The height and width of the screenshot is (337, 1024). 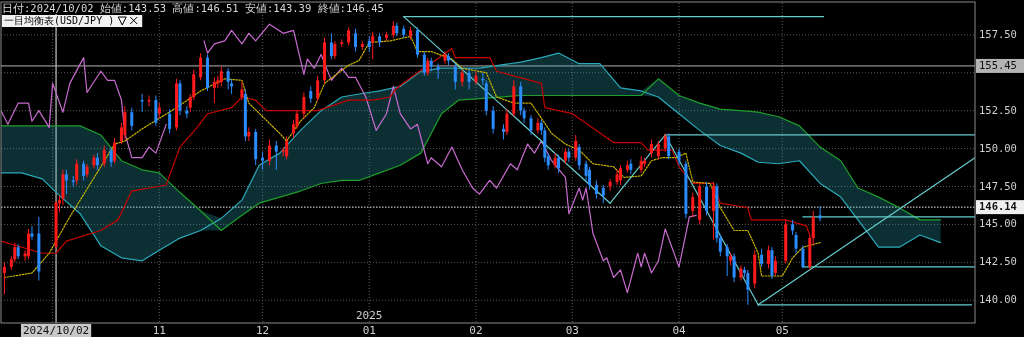 What do you see at coordinates (998, 299) in the screenshot?
I see `y-tick-label: 140.00` at bounding box center [998, 299].